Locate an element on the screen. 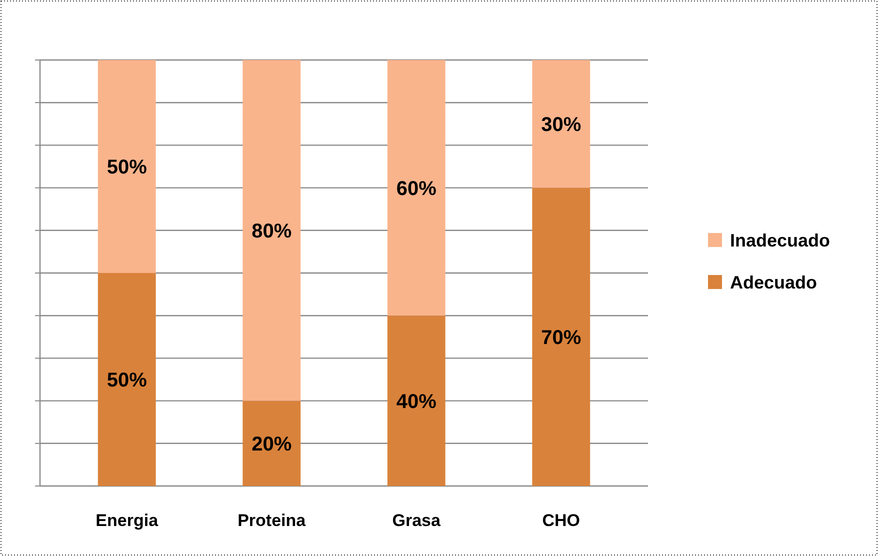 The height and width of the screenshot is (556, 878). x-tick-label: CHO is located at coordinates (561, 520).